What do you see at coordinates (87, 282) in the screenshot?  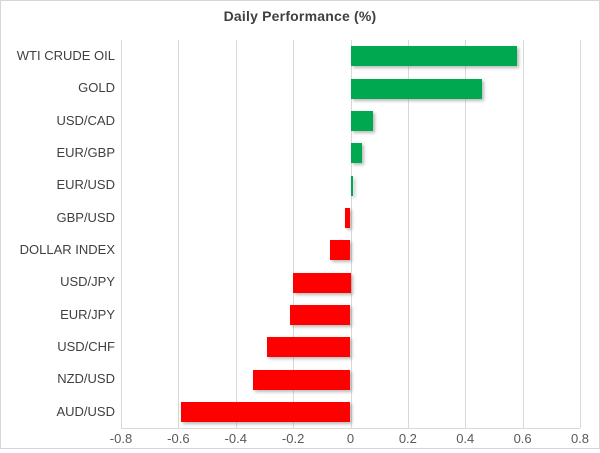 I see `category-label-usd-jpy: USD/JPY` at bounding box center [87, 282].